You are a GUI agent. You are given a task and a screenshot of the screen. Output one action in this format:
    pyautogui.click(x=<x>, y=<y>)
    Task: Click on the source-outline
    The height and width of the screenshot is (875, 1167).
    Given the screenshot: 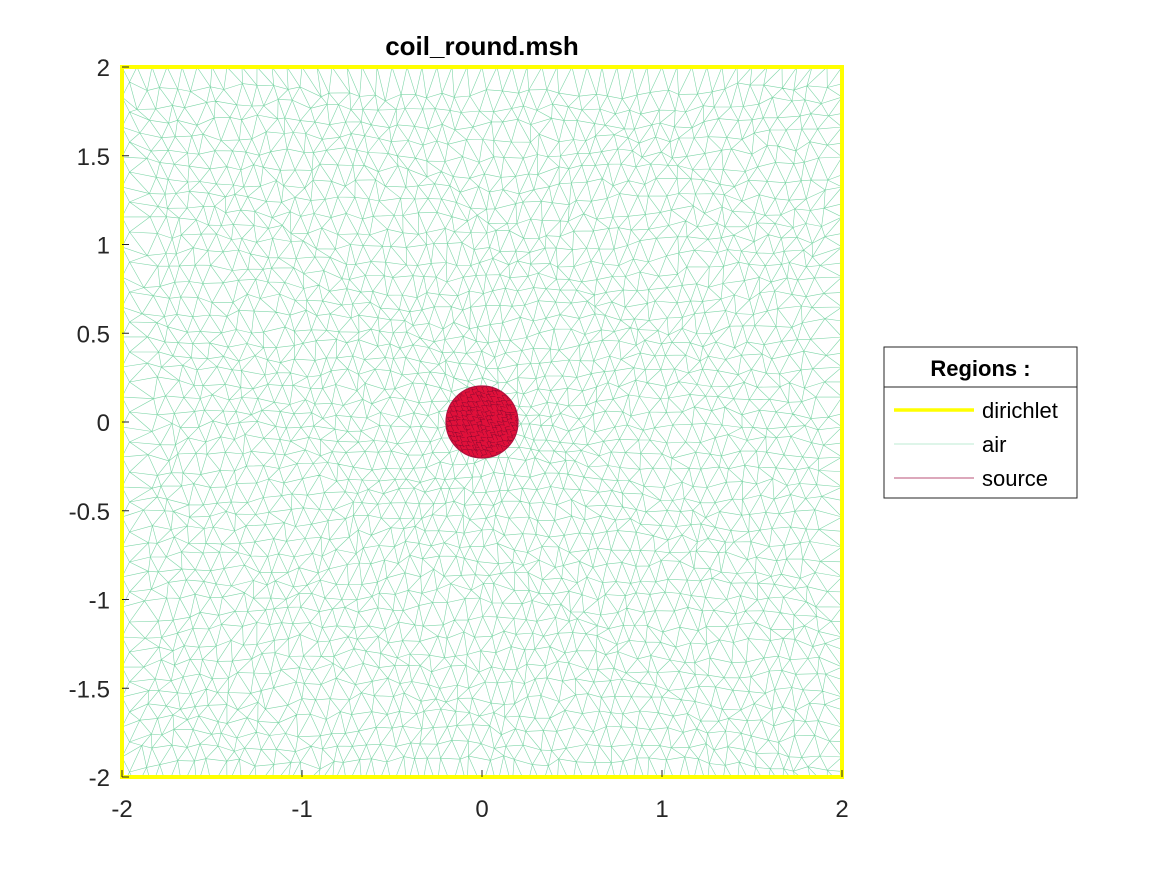 What is the action you would take?
    pyautogui.click(x=482, y=422)
    